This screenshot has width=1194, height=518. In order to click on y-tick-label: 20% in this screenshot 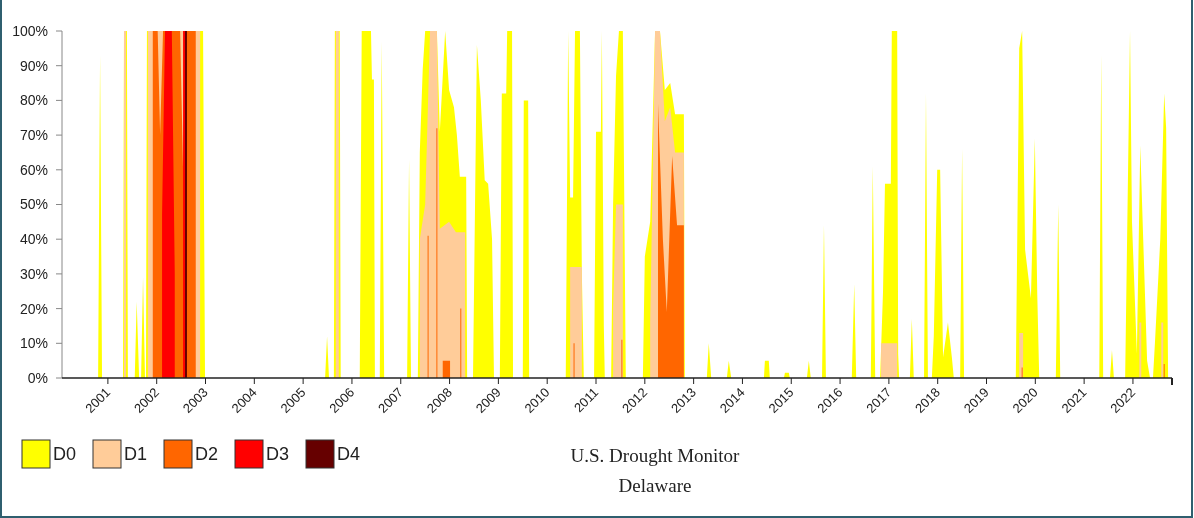, I will do `click(33, 308)`.